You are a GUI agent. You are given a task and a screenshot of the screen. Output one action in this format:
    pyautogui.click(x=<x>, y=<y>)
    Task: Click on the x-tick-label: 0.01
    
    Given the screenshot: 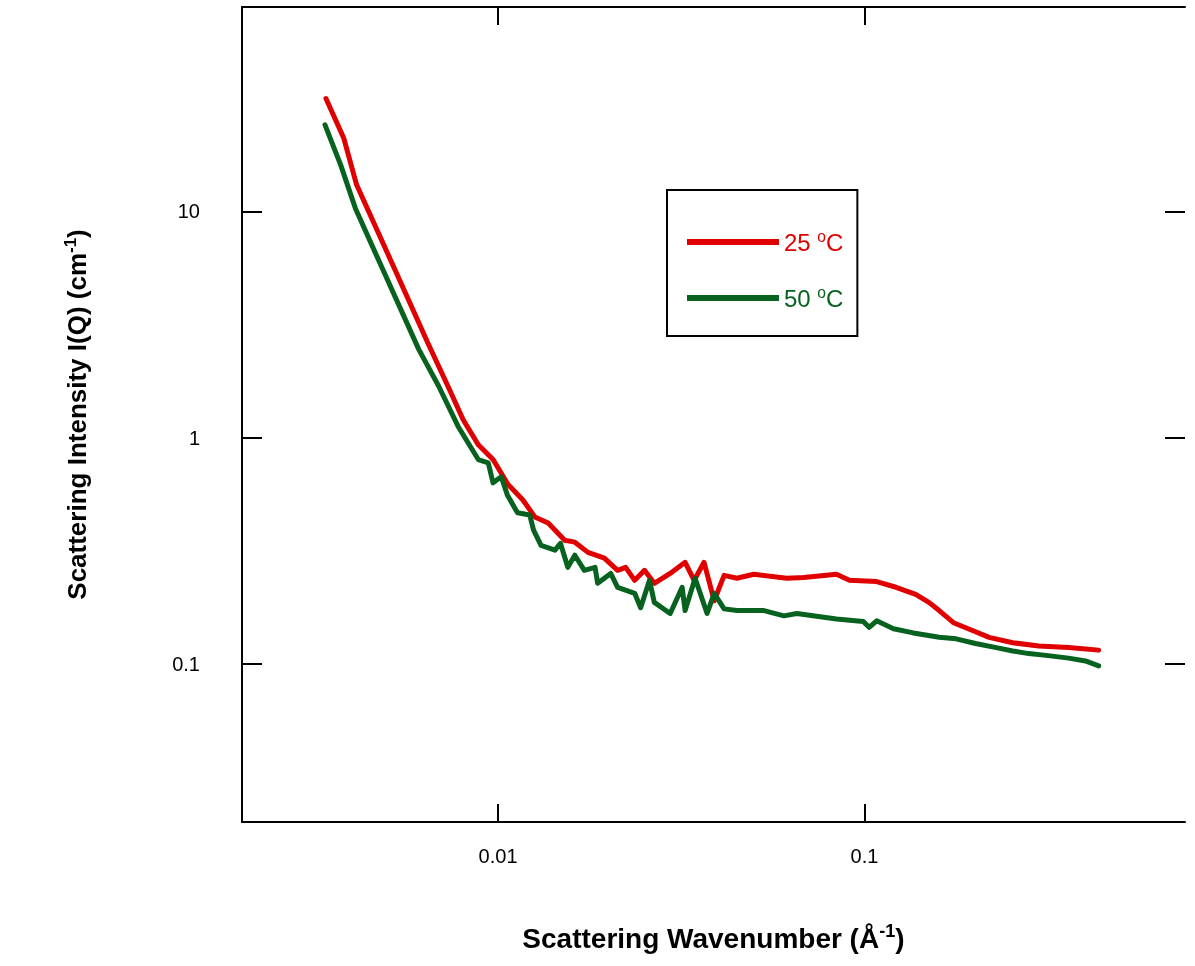 What is the action you would take?
    pyautogui.click(x=498, y=856)
    